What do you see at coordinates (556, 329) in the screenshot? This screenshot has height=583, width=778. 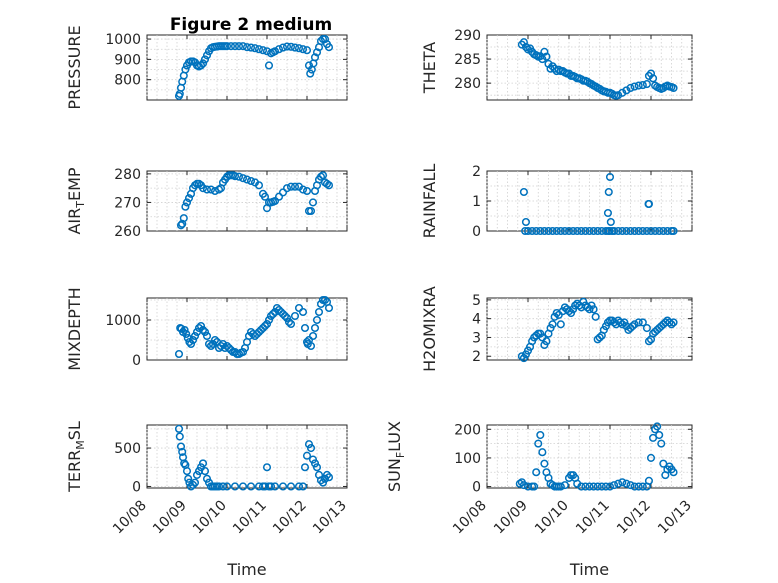 I see `subplot-6: 2 3 4 5 H2OMIXRA` at bounding box center [556, 329].